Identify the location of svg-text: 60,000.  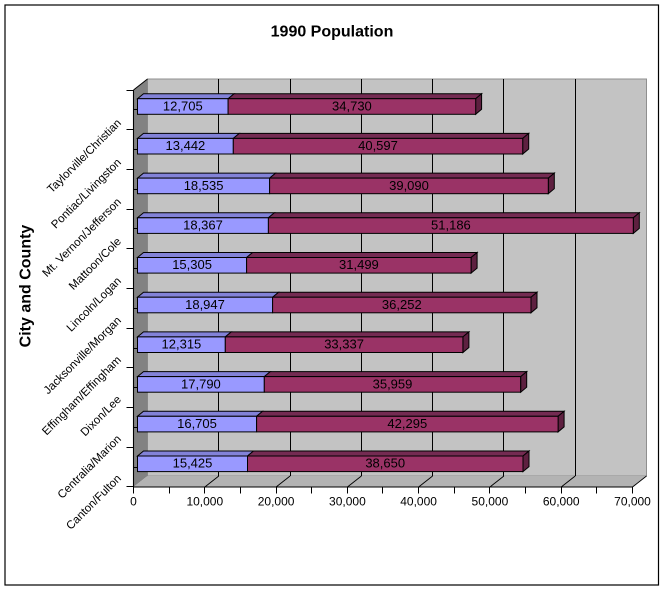
(561, 502).